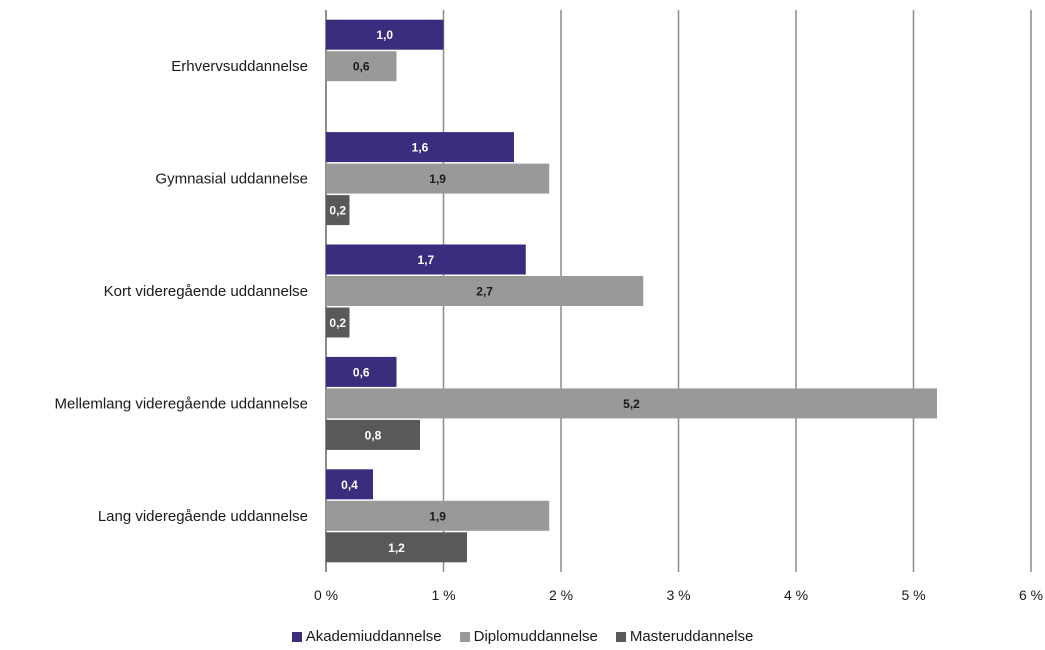 The height and width of the screenshot is (650, 1045). What do you see at coordinates (326, 595) in the screenshot?
I see `x-tick-label: 0 %` at bounding box center [326, 595].